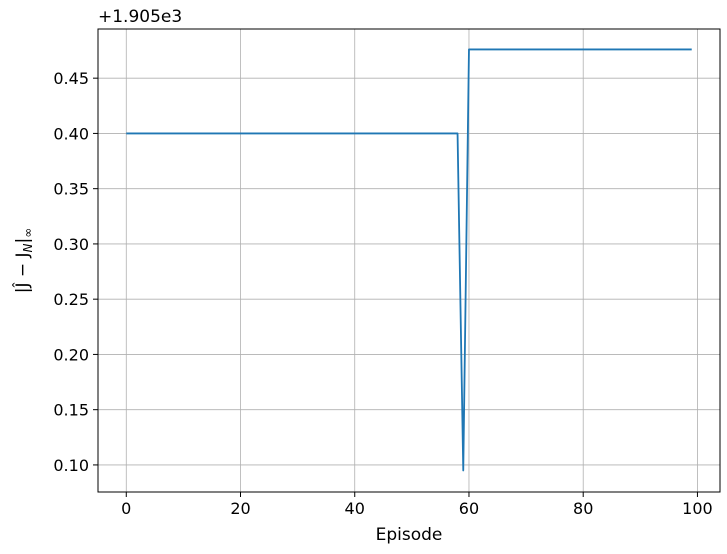 The image size is (727, 554). I want to click on y-offset-label: +1.905e3, so click(140, 17).